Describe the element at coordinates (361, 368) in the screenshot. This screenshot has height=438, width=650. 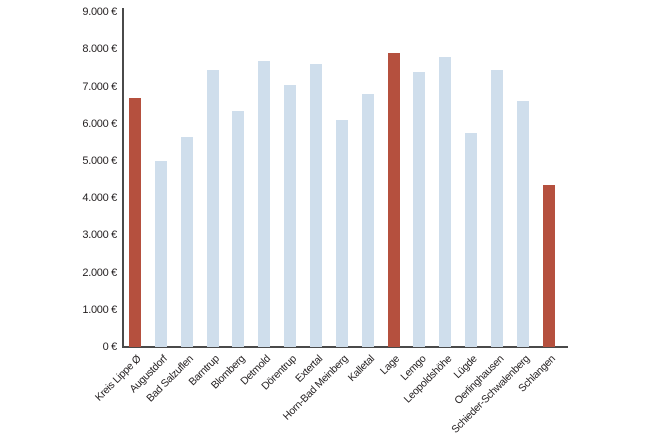
I see `x-category-label: Kalletal` at that location.